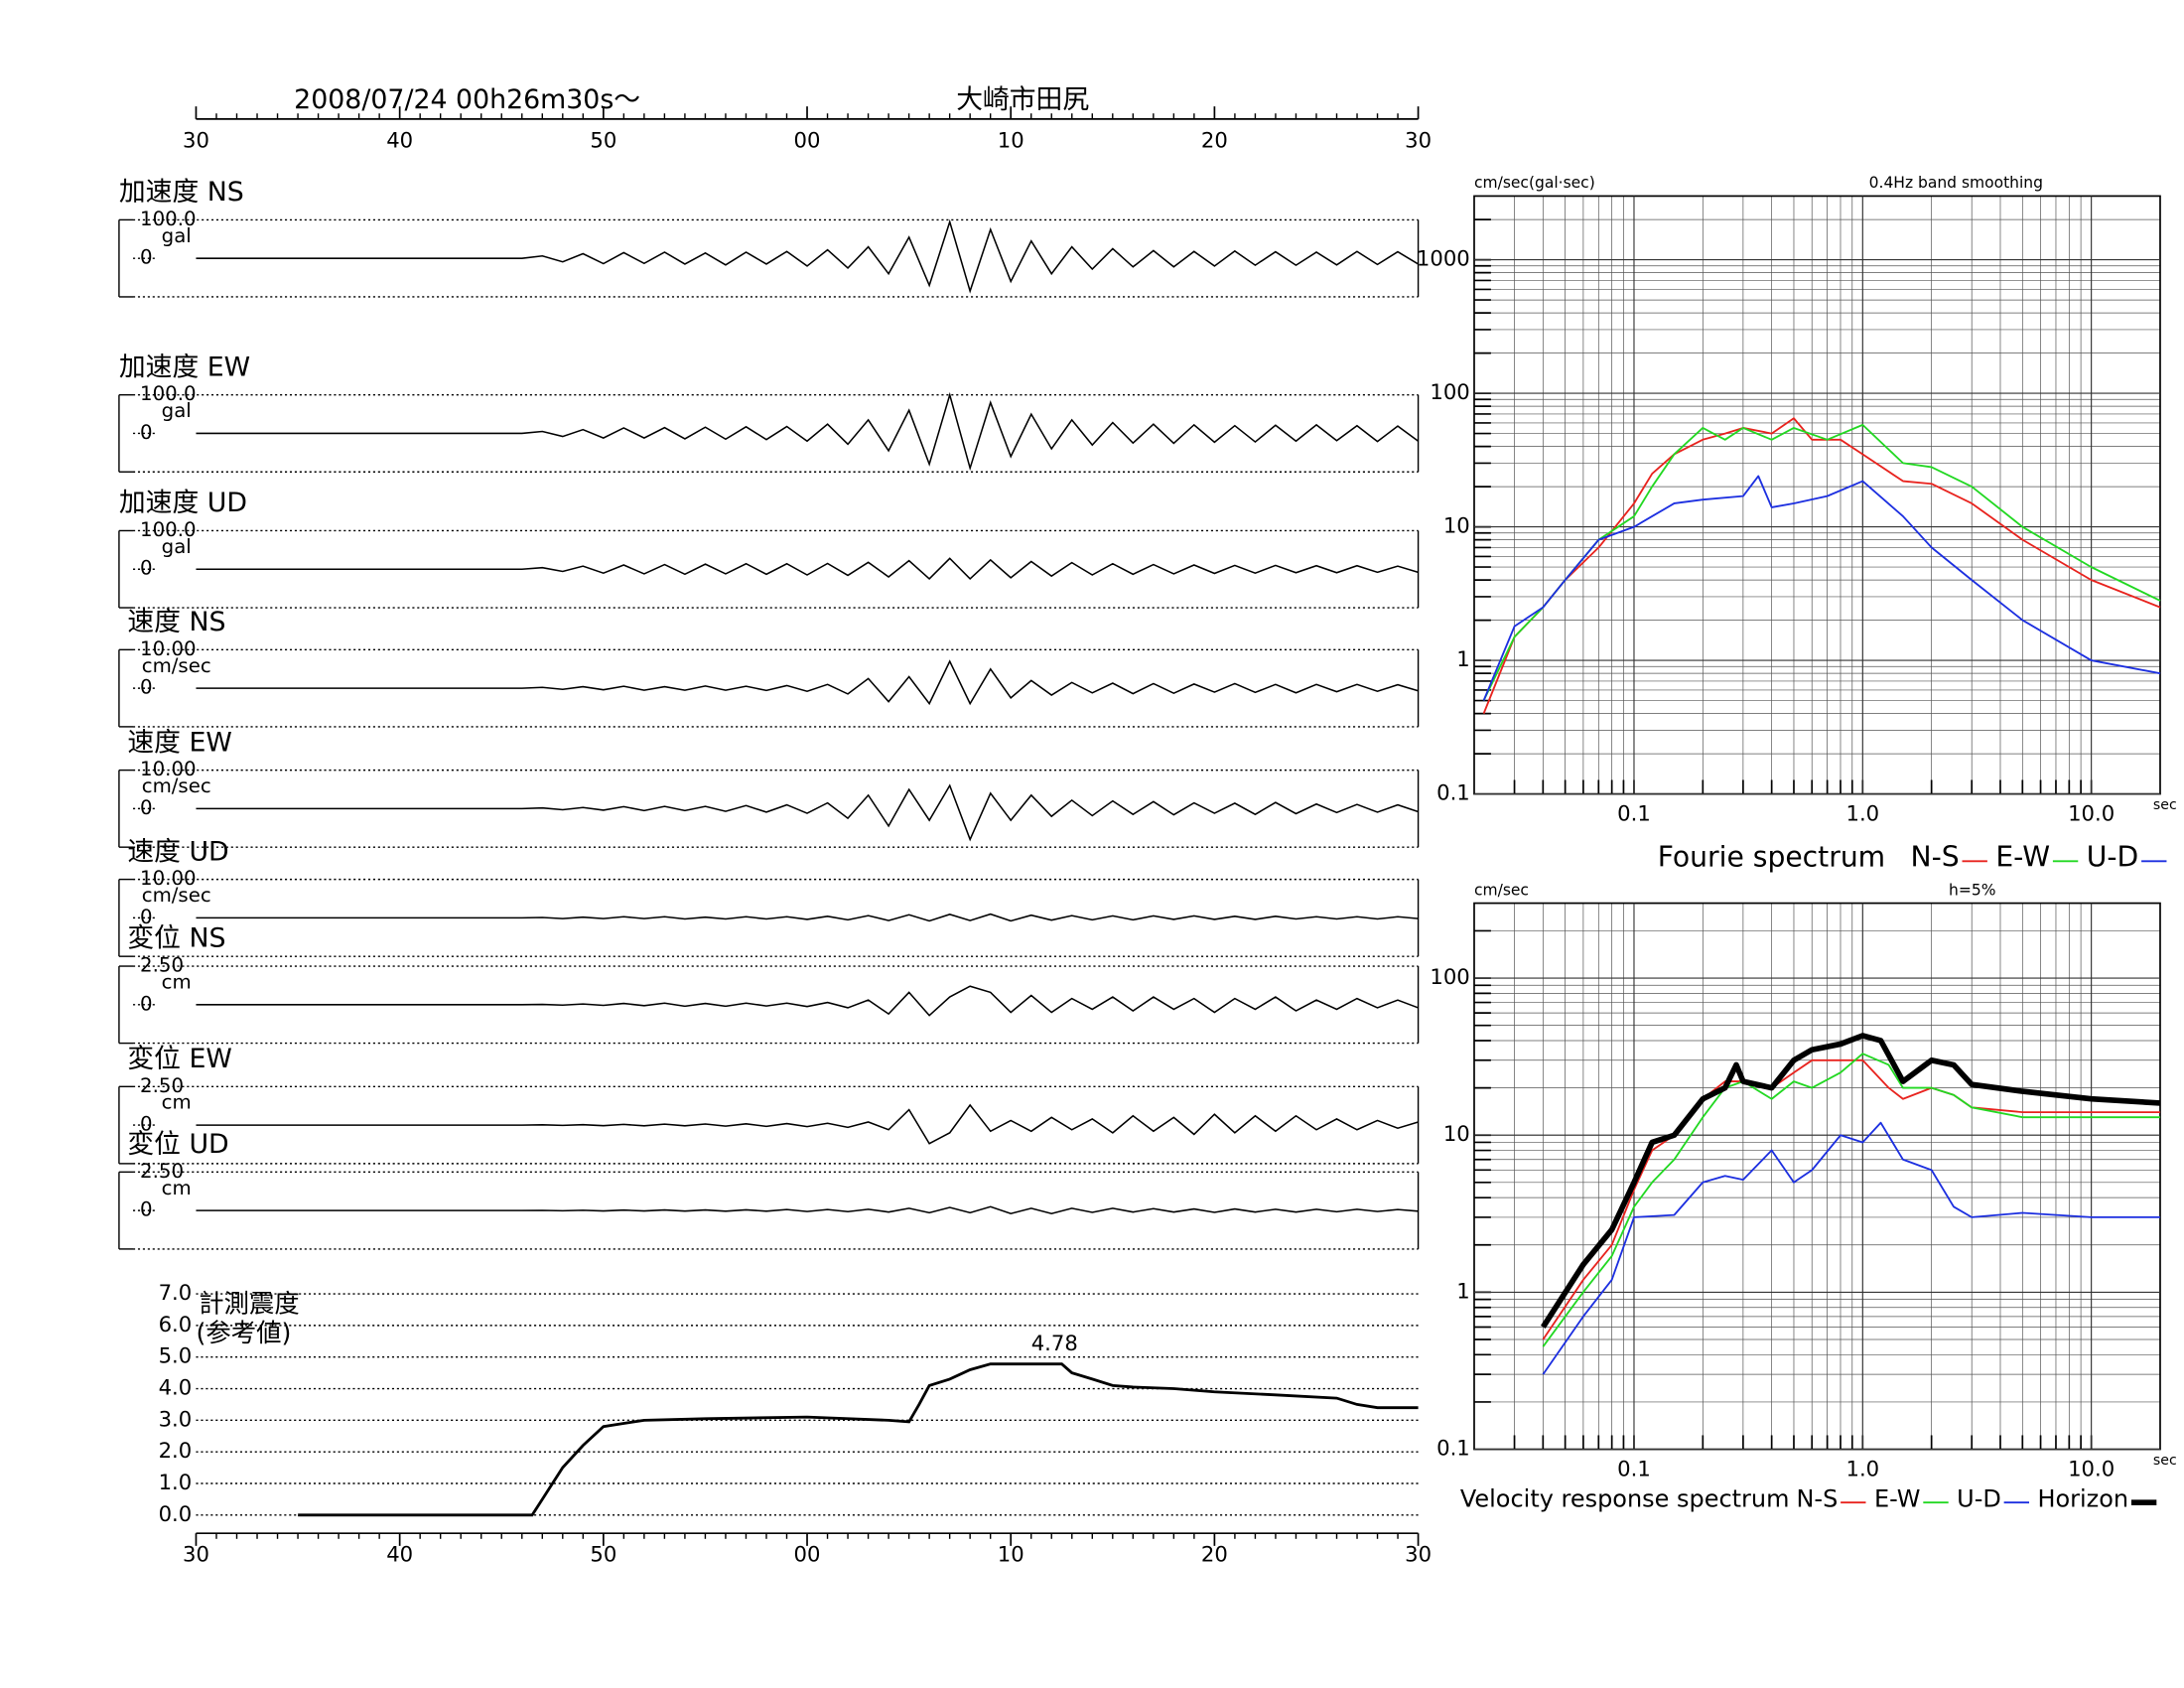 This screenshot has height=1688, width=2184. What do you see at coordinates (807, 139) in the screenshot?
I see `x-tick-label: 00` at bounding box center [807, 139].